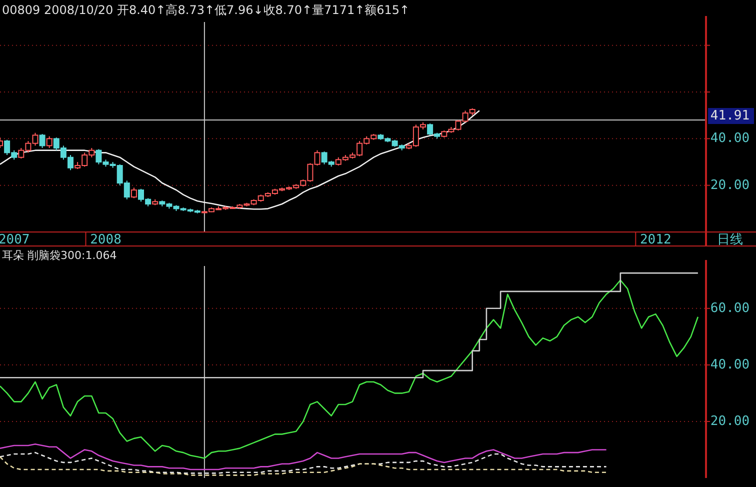 The height and width of the screenshot is (487, 756). Describe the element at coordinates (730, 116) in the screenshot. I see `text: 41.91` at that location.